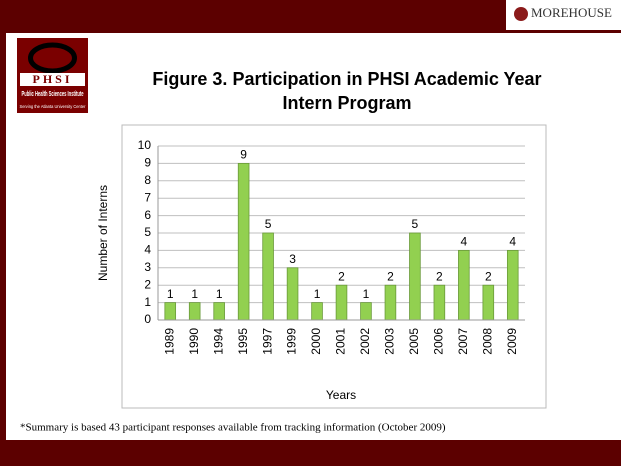  What do you see at coordinates (147, 232) in the screenshot?
I see `y-tick-label: 5` at bounding box center [147, 232].